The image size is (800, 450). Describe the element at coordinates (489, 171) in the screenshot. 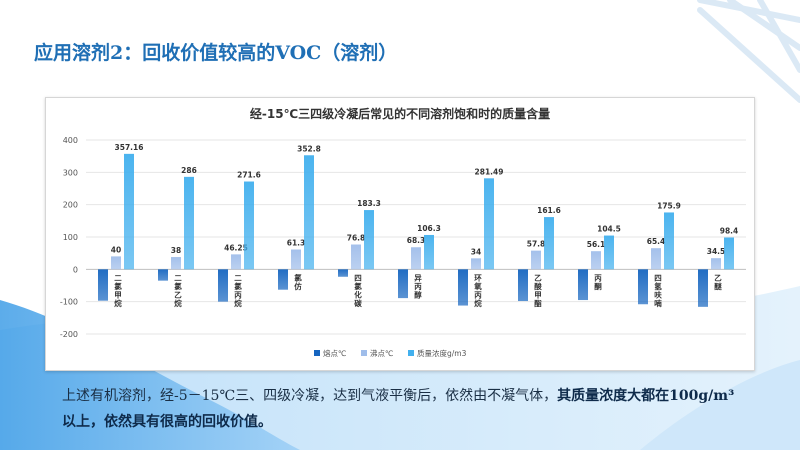

I see `data-label: 281.49` at that location.